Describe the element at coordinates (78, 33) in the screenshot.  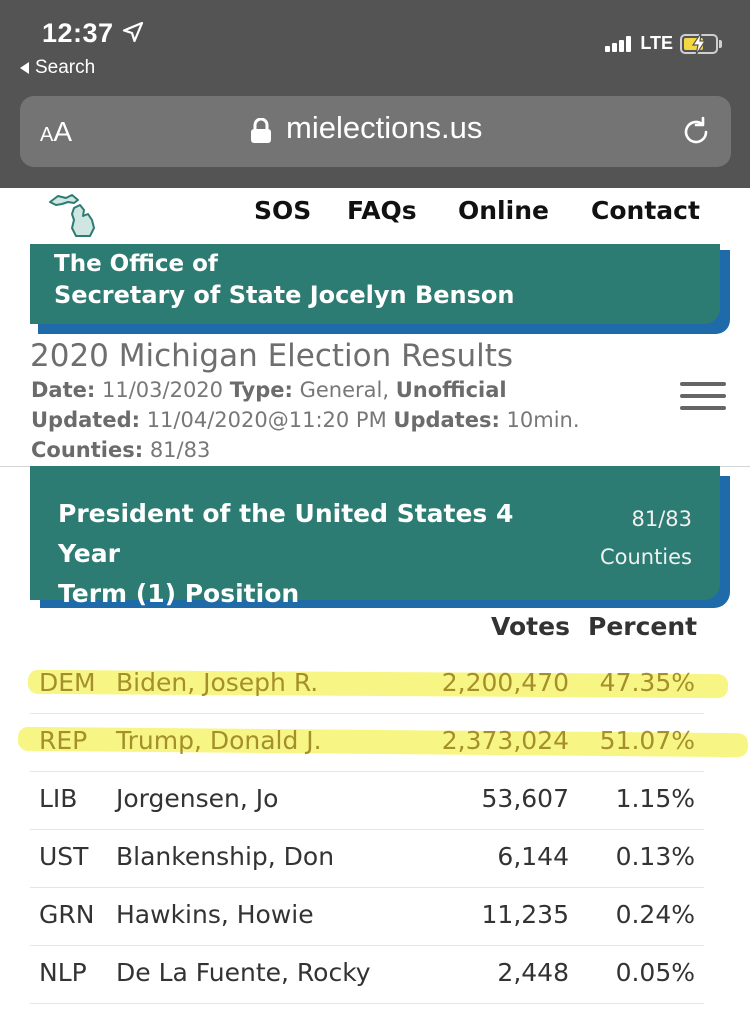
I see `status-time: 12:37` at that location.